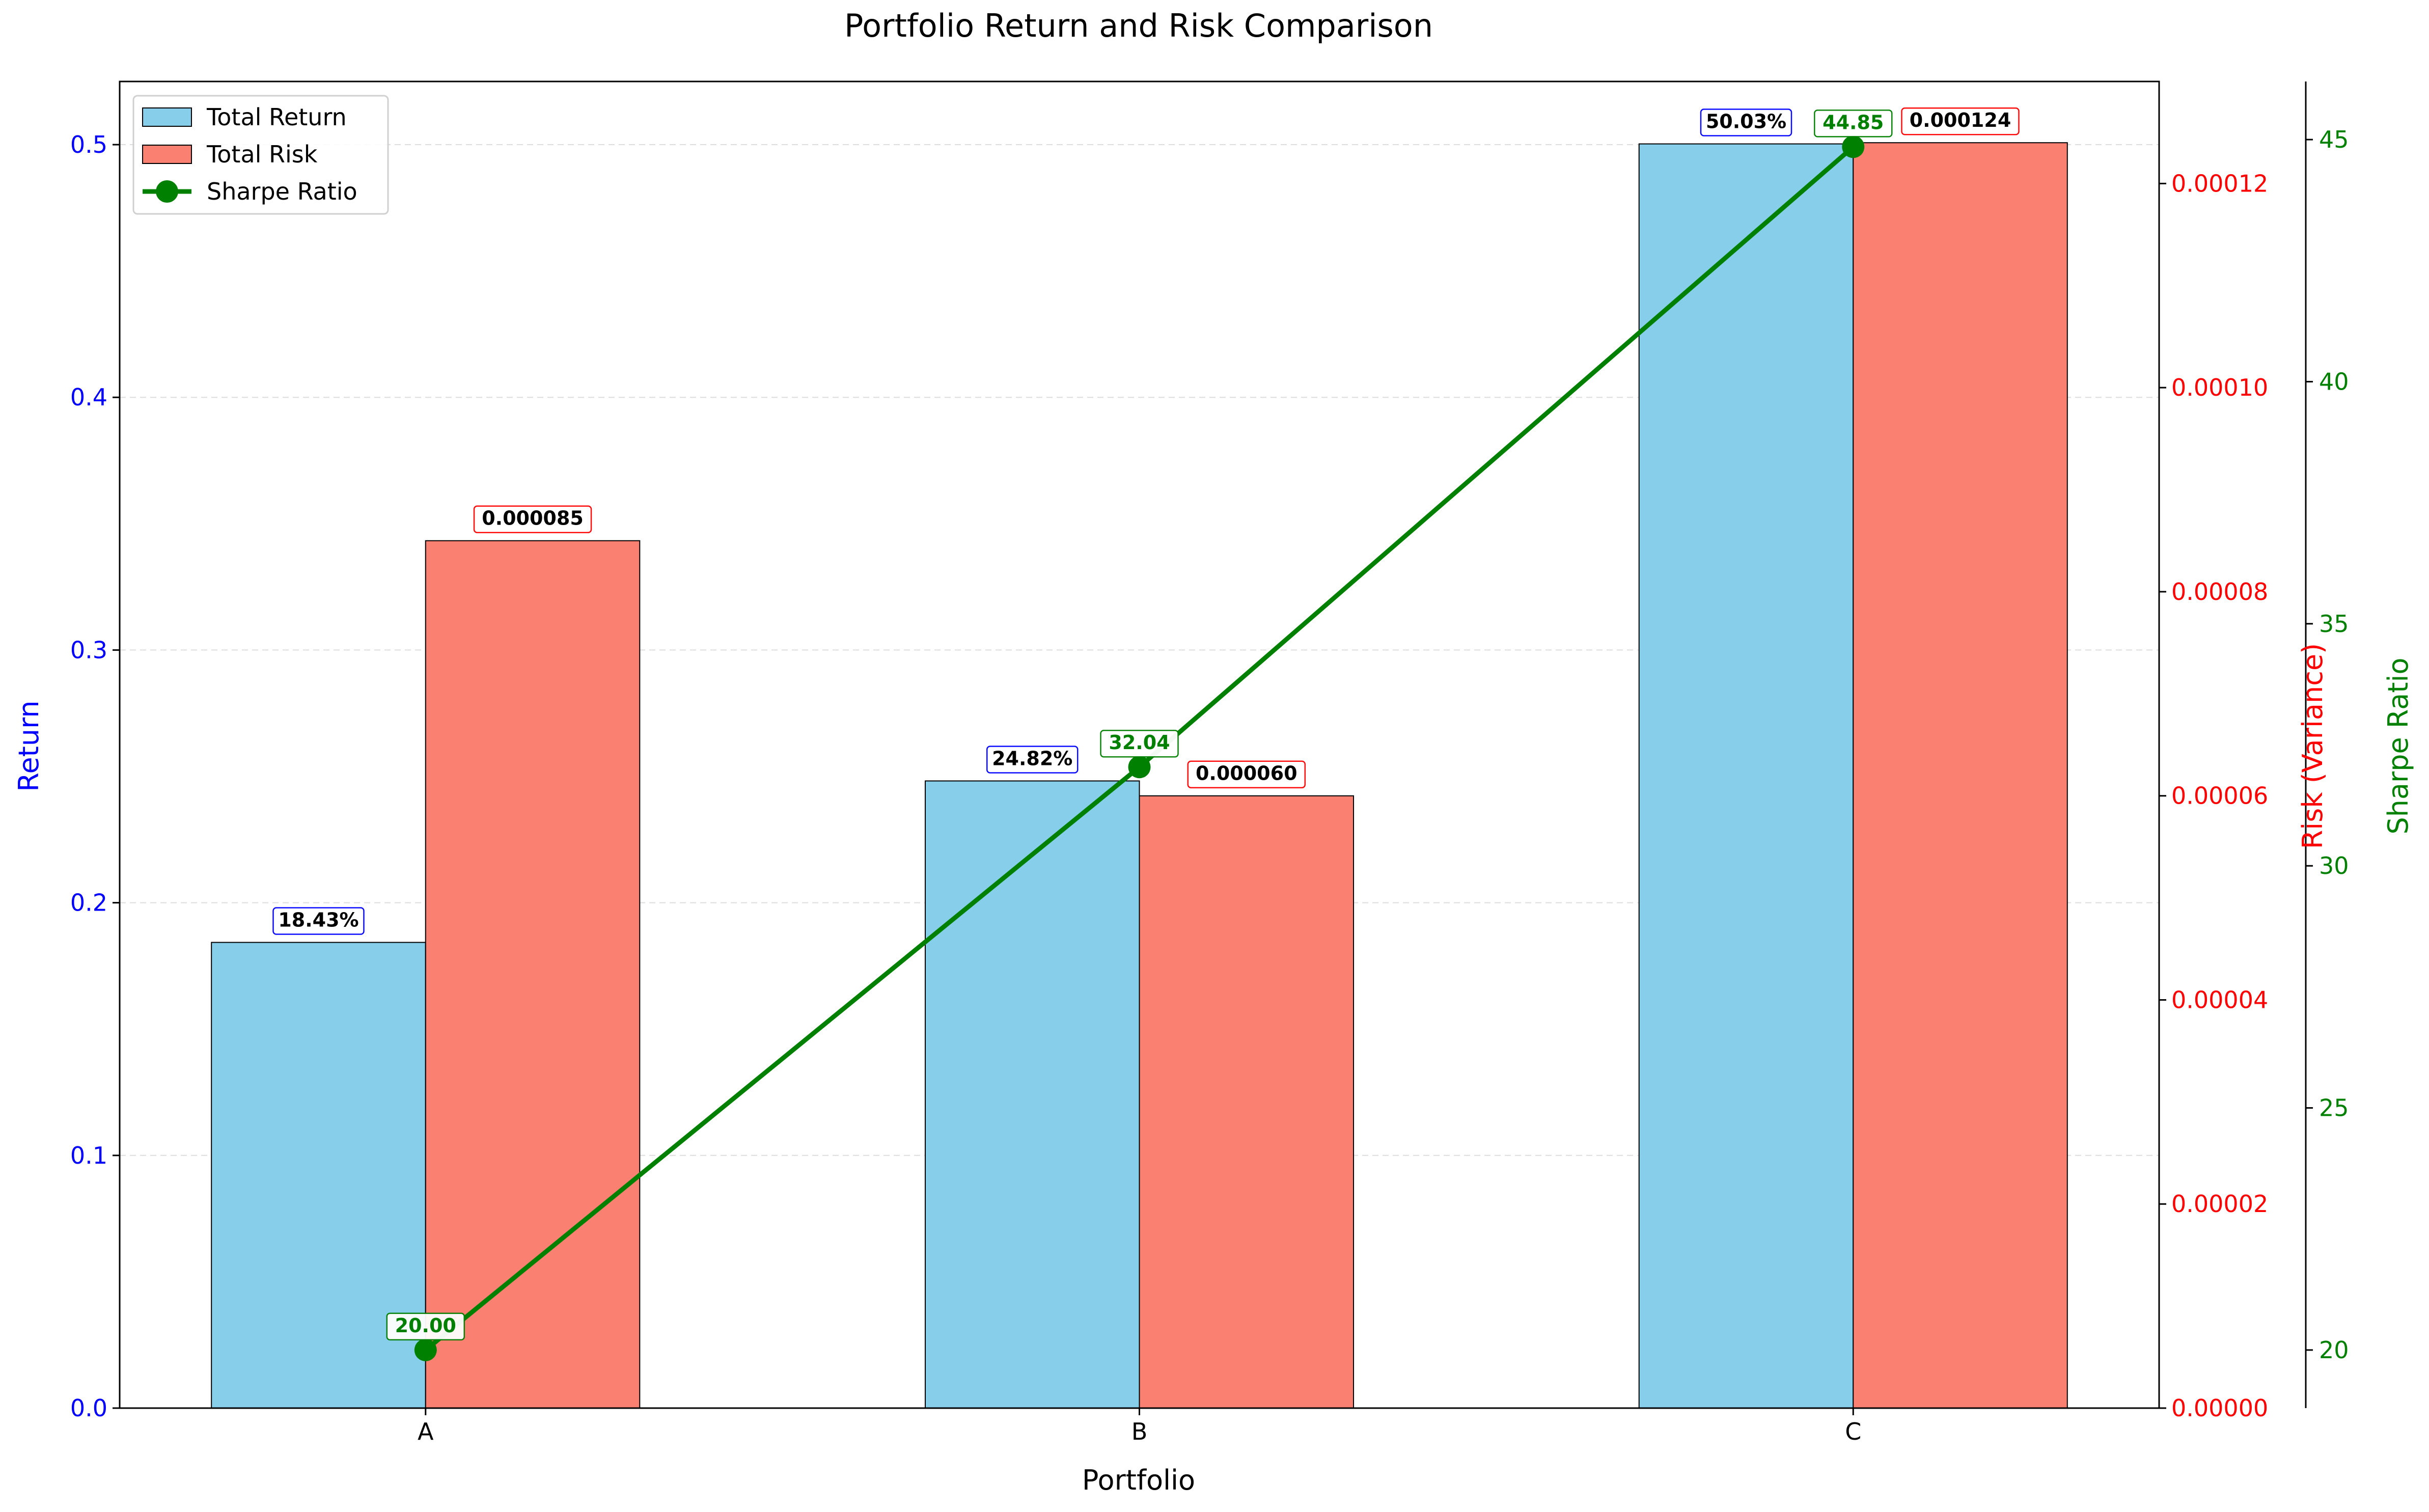  I want to click on y-sharpe-tick-label: 25, so click(2334, 1108).